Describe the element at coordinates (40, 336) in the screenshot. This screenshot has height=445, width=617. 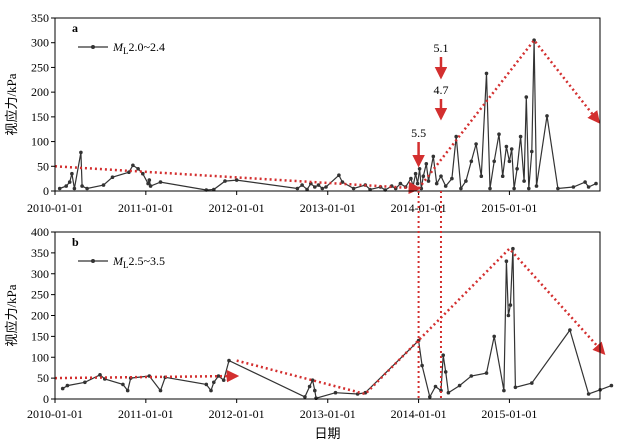
I see `y-tick-label-b: 150` at that location.